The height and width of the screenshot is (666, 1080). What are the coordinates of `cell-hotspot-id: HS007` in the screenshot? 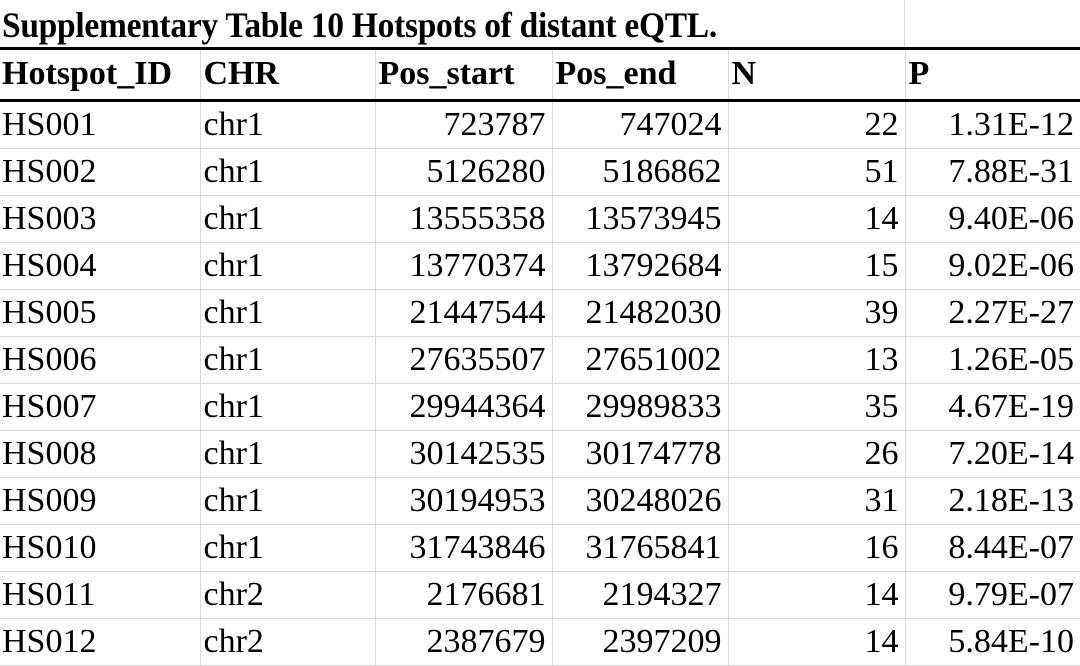 It's located at (100, 407).